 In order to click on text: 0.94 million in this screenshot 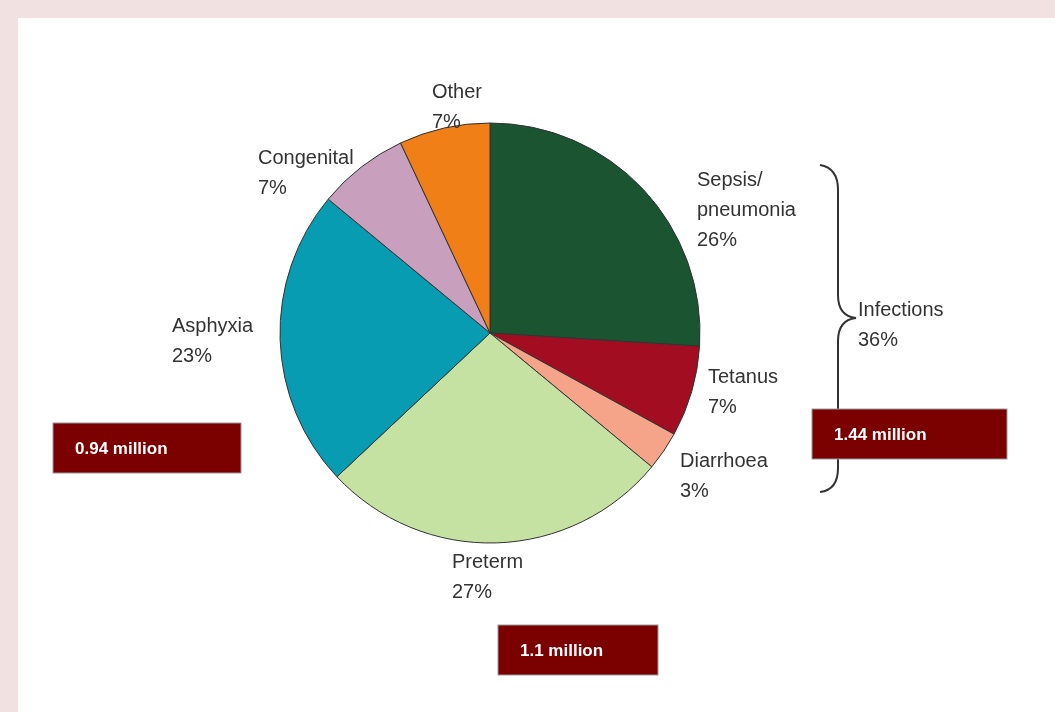, I will do `click(121, 448)`.